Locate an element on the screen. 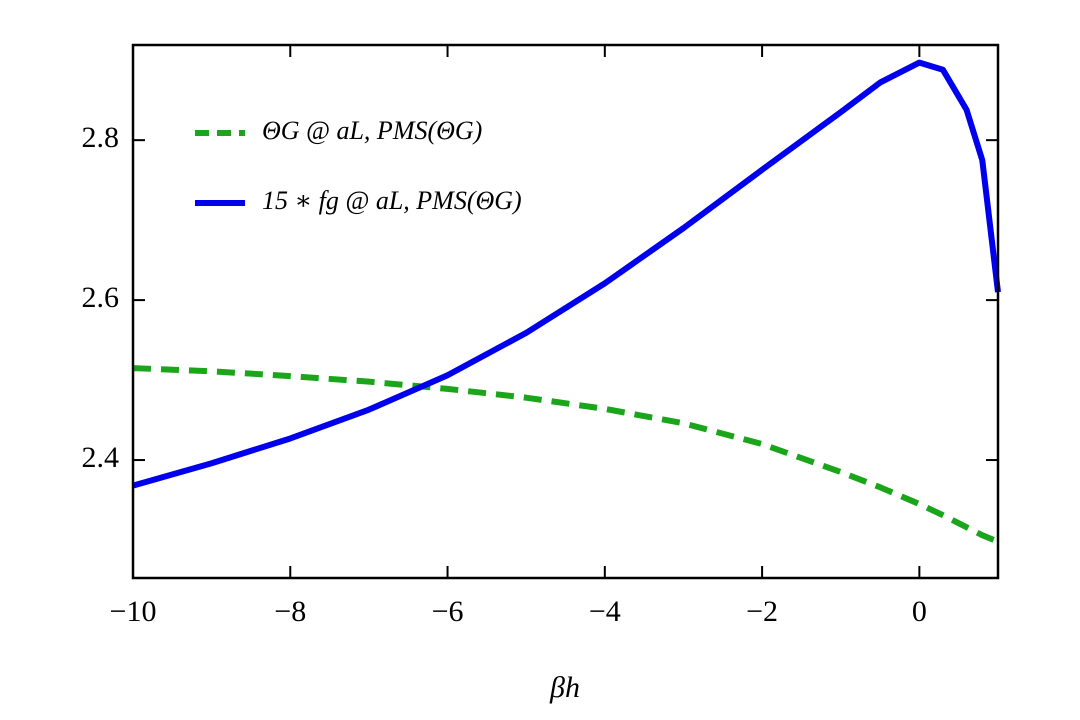 This screenshot has width=1080, height=720. x-tick-label: −4 is located at coordinates (605, 611).